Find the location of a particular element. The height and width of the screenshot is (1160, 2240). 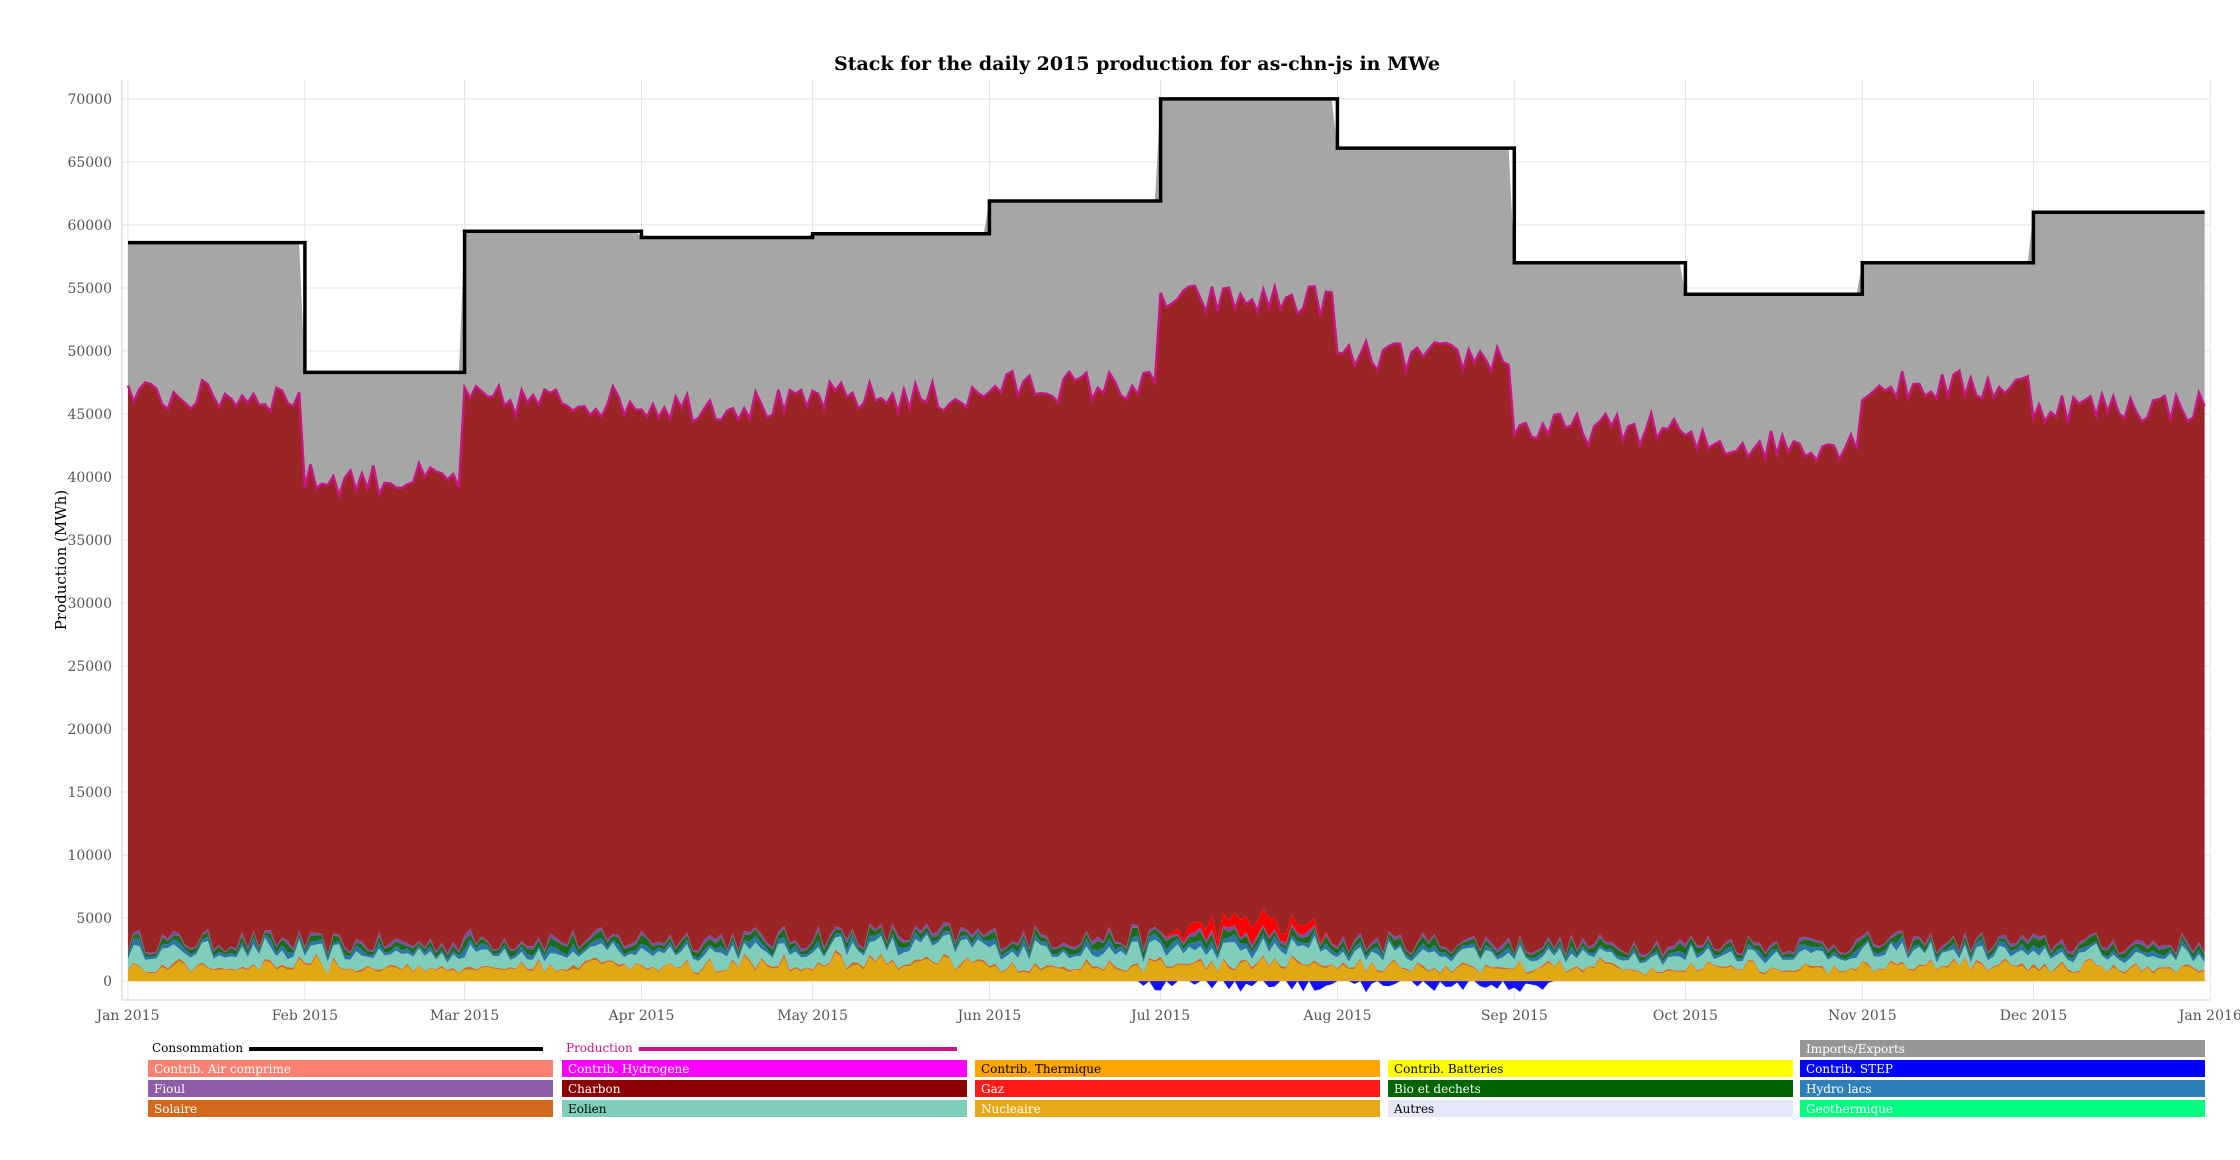

y-tick-label: 45000 is located at coordinates (89, 415).